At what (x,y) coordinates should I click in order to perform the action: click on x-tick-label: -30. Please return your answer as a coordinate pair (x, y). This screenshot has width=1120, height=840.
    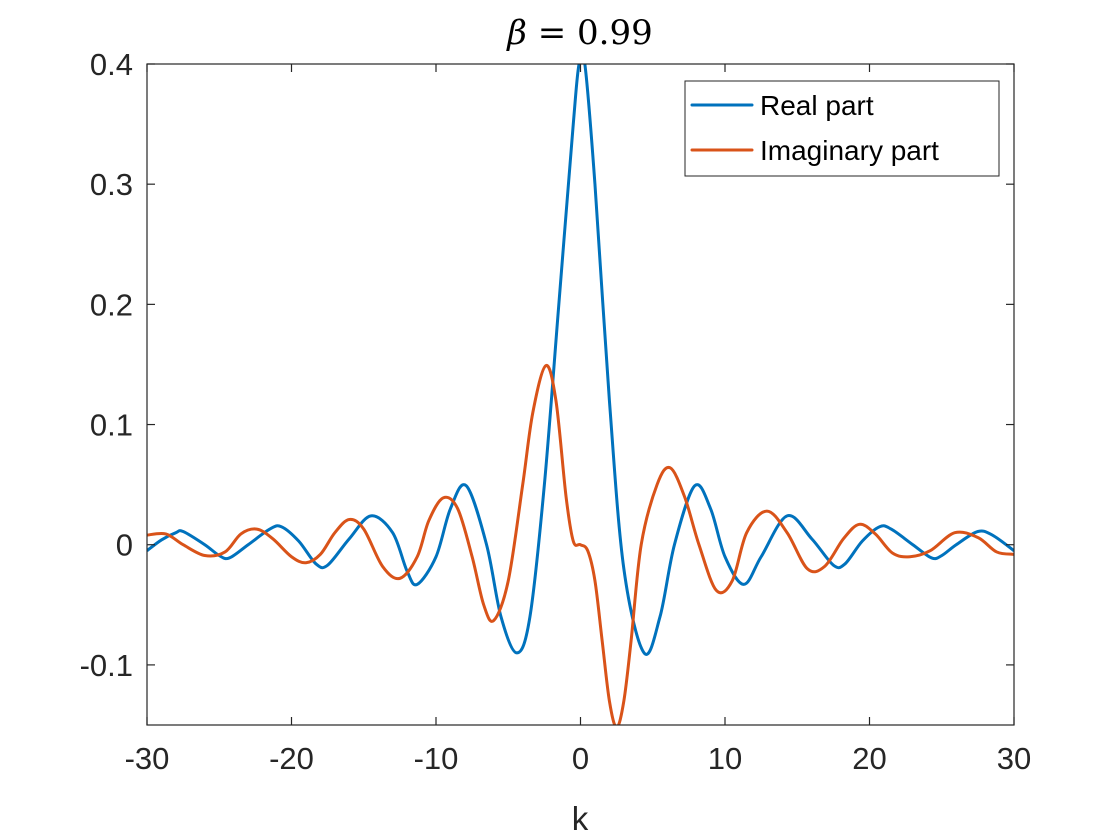
    Looking at the image, I should click on (147, 758).